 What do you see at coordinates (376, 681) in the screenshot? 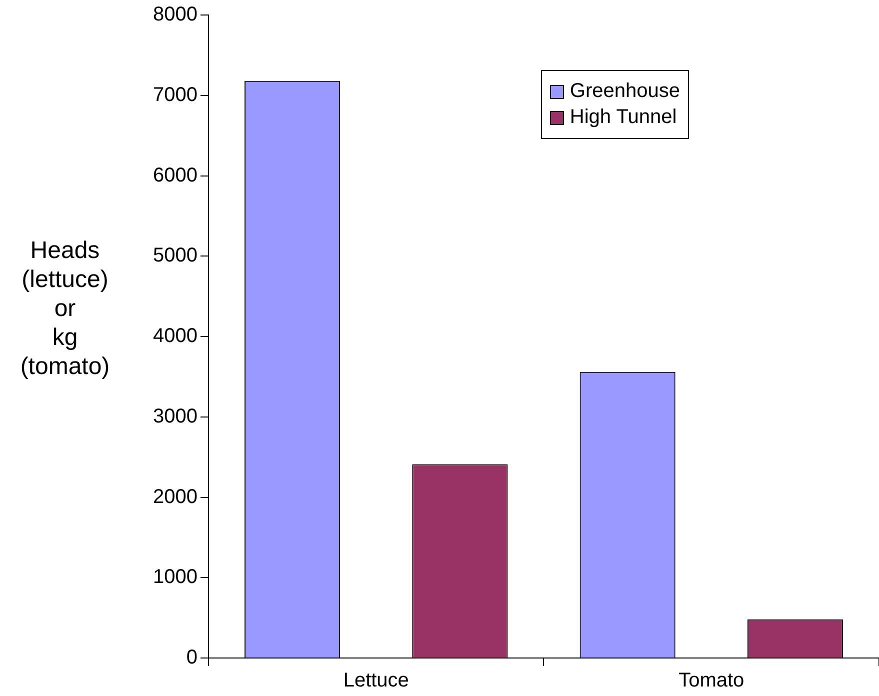
I see `x-tick-label: Lettuce` at bounding box center [376, 681].